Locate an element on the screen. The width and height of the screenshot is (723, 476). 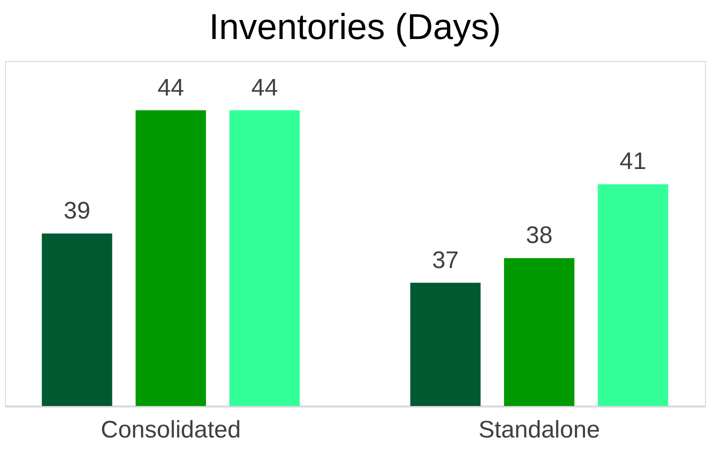
data-label: 39 is located at coordinates (77, 211).